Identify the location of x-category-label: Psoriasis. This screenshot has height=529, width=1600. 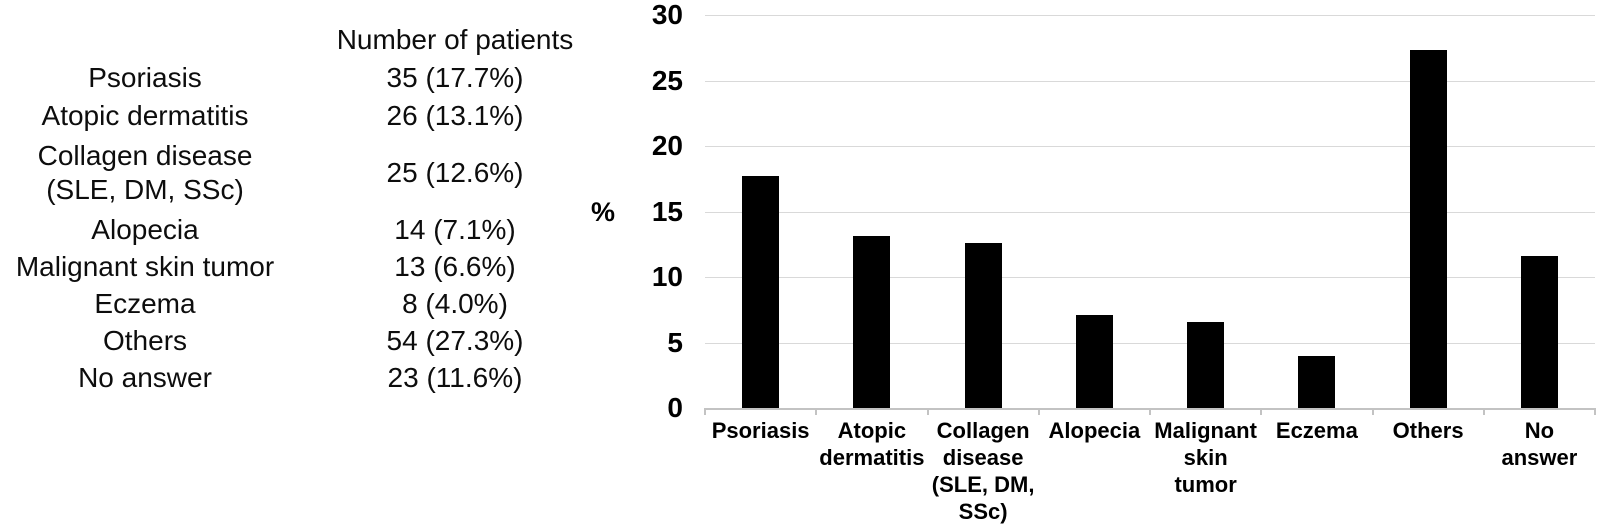
(760, 430).